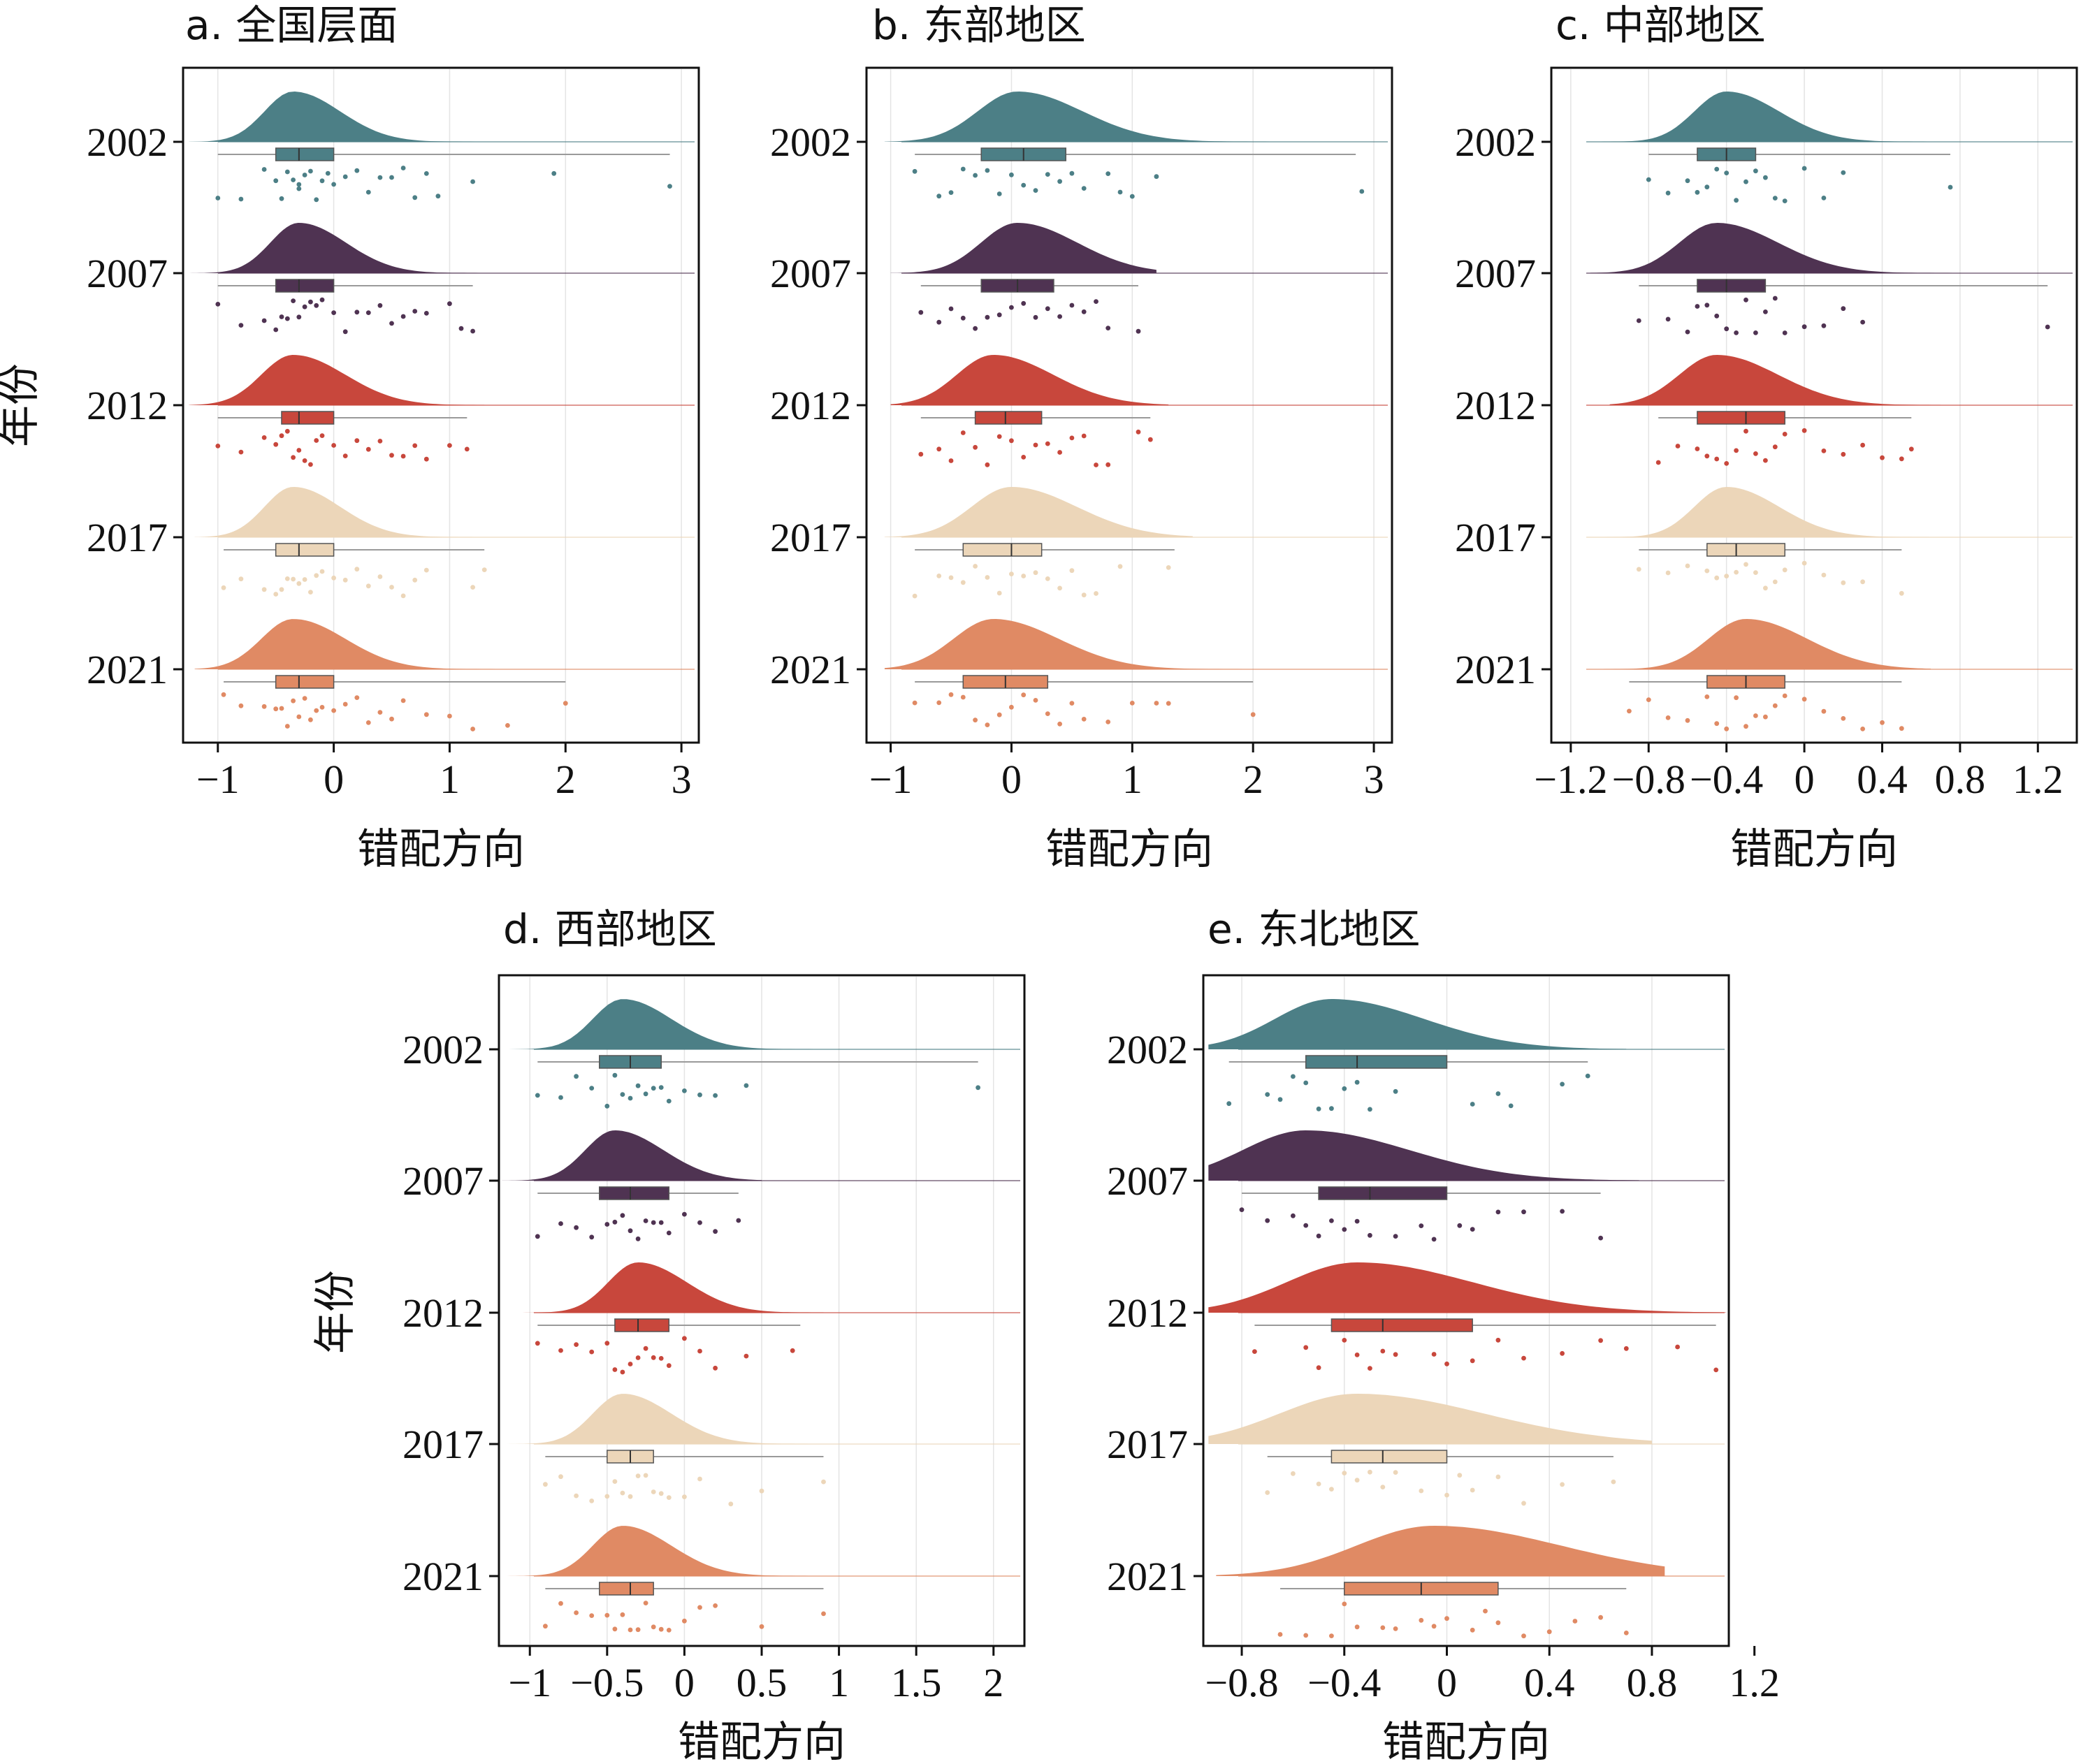 This screenshot has height=1764, width=2081. I want to click on panel-c-xtick-label-0: −1.2, so click(1571, 779).